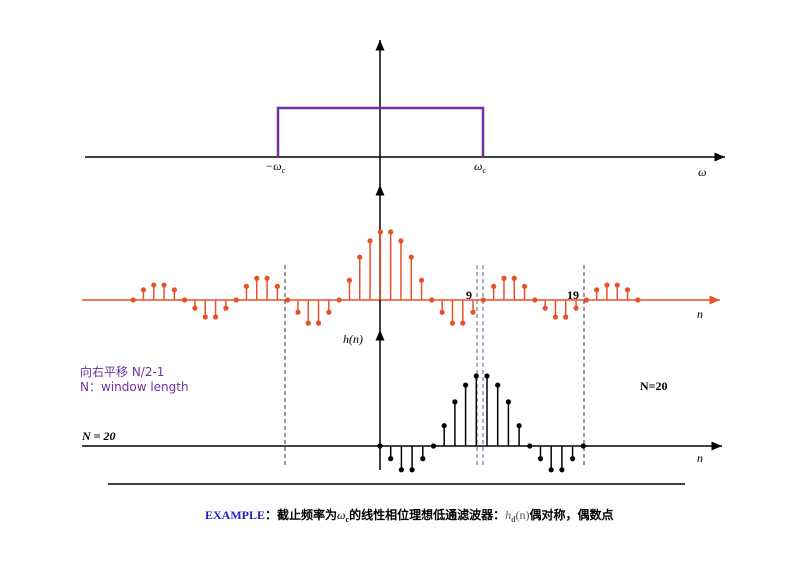 Image resolution: width=793 pixels, height=561 pixels. Describe the element at coordinates (409, 515) in the screenshot. I see `caption: EXAMPLE：截止频率为ωc的线性相位理想低通滤波器：hd(n)偶对称，偶数点` at that location.